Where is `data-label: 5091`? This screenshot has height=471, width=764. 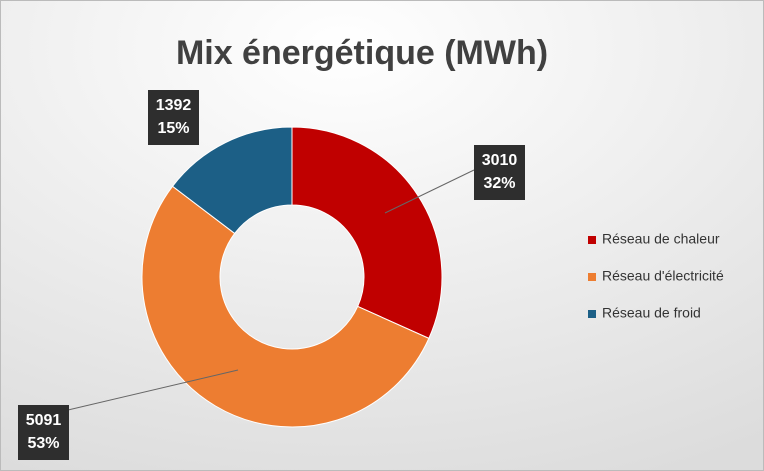
data-label: 5091 is located at coordinates (44, 420).